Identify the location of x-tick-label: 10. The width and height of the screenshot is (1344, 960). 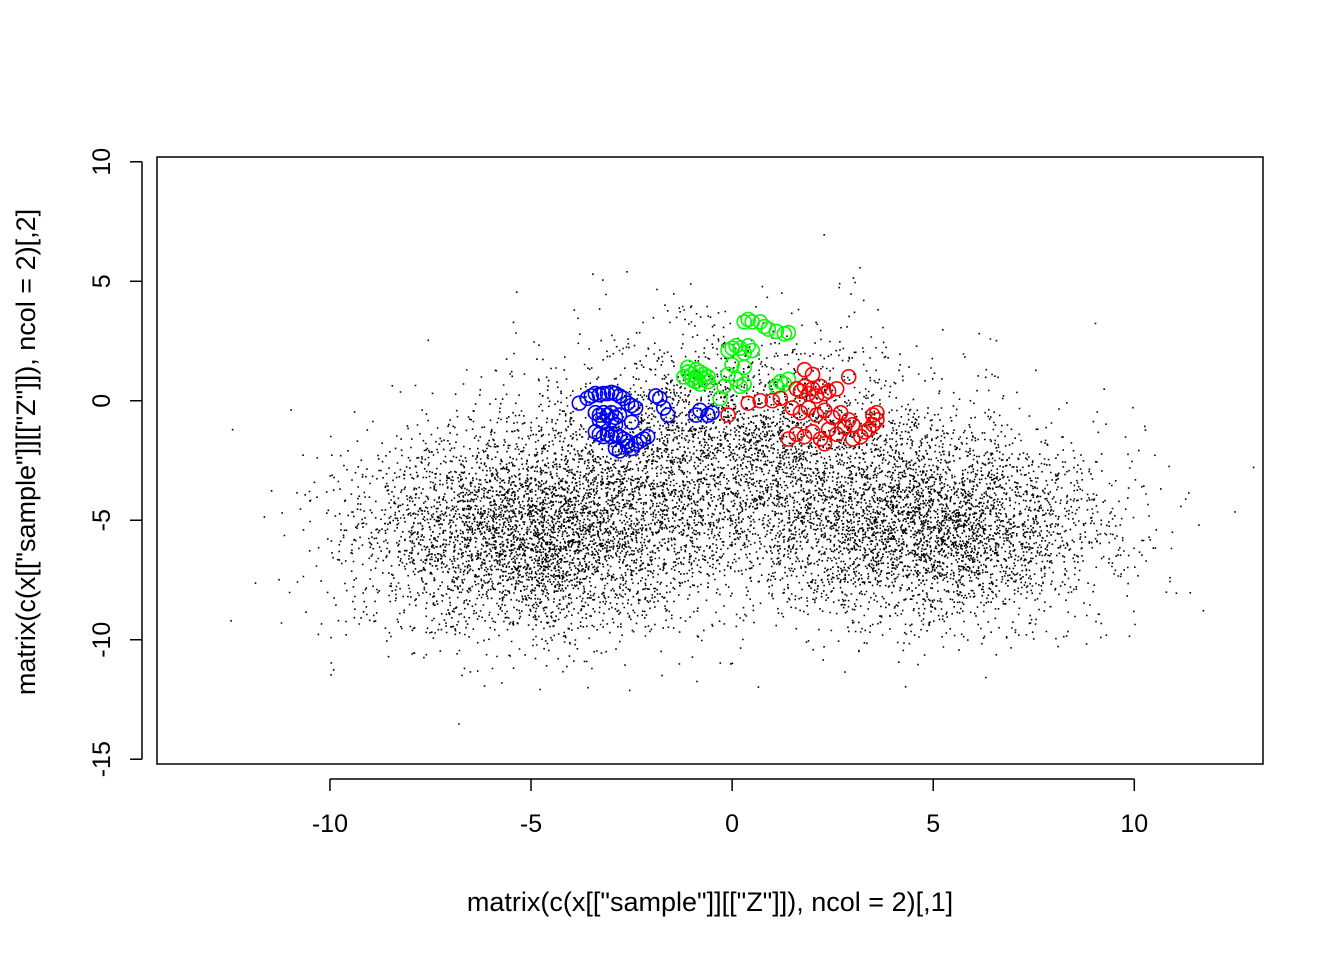
(1134, 824).